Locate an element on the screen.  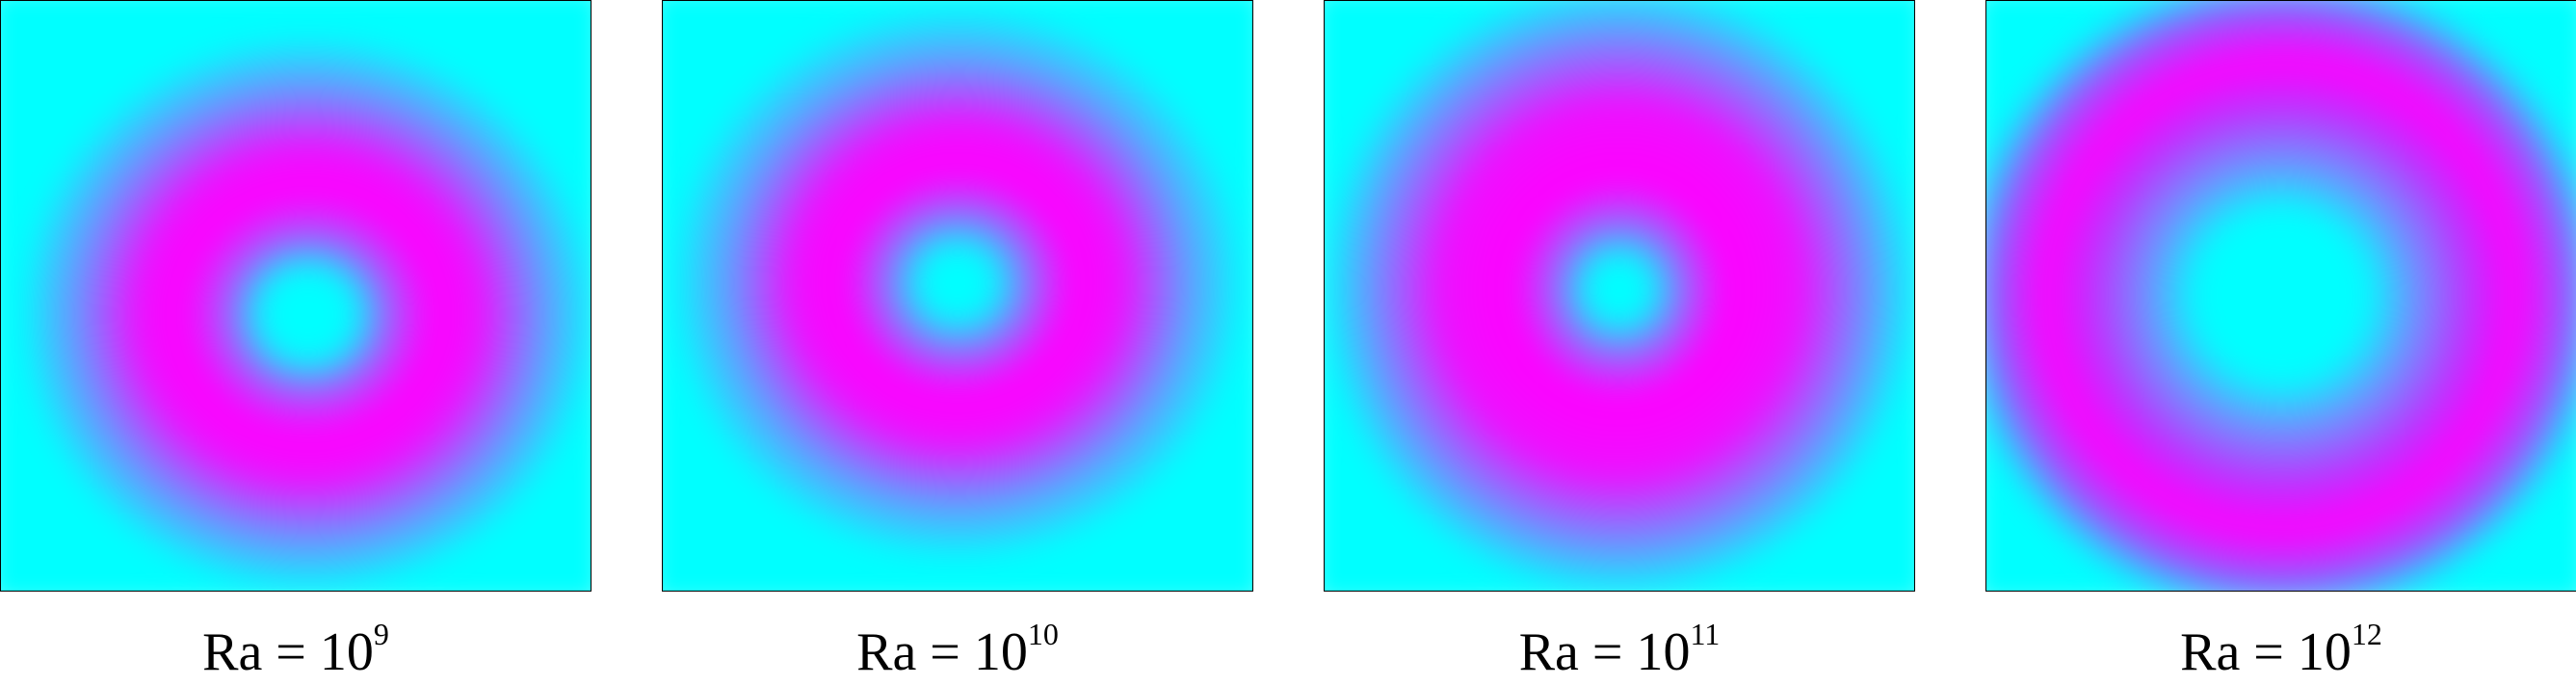
panel-label: Ra = 1011 is located at coordinates (1619, 650).